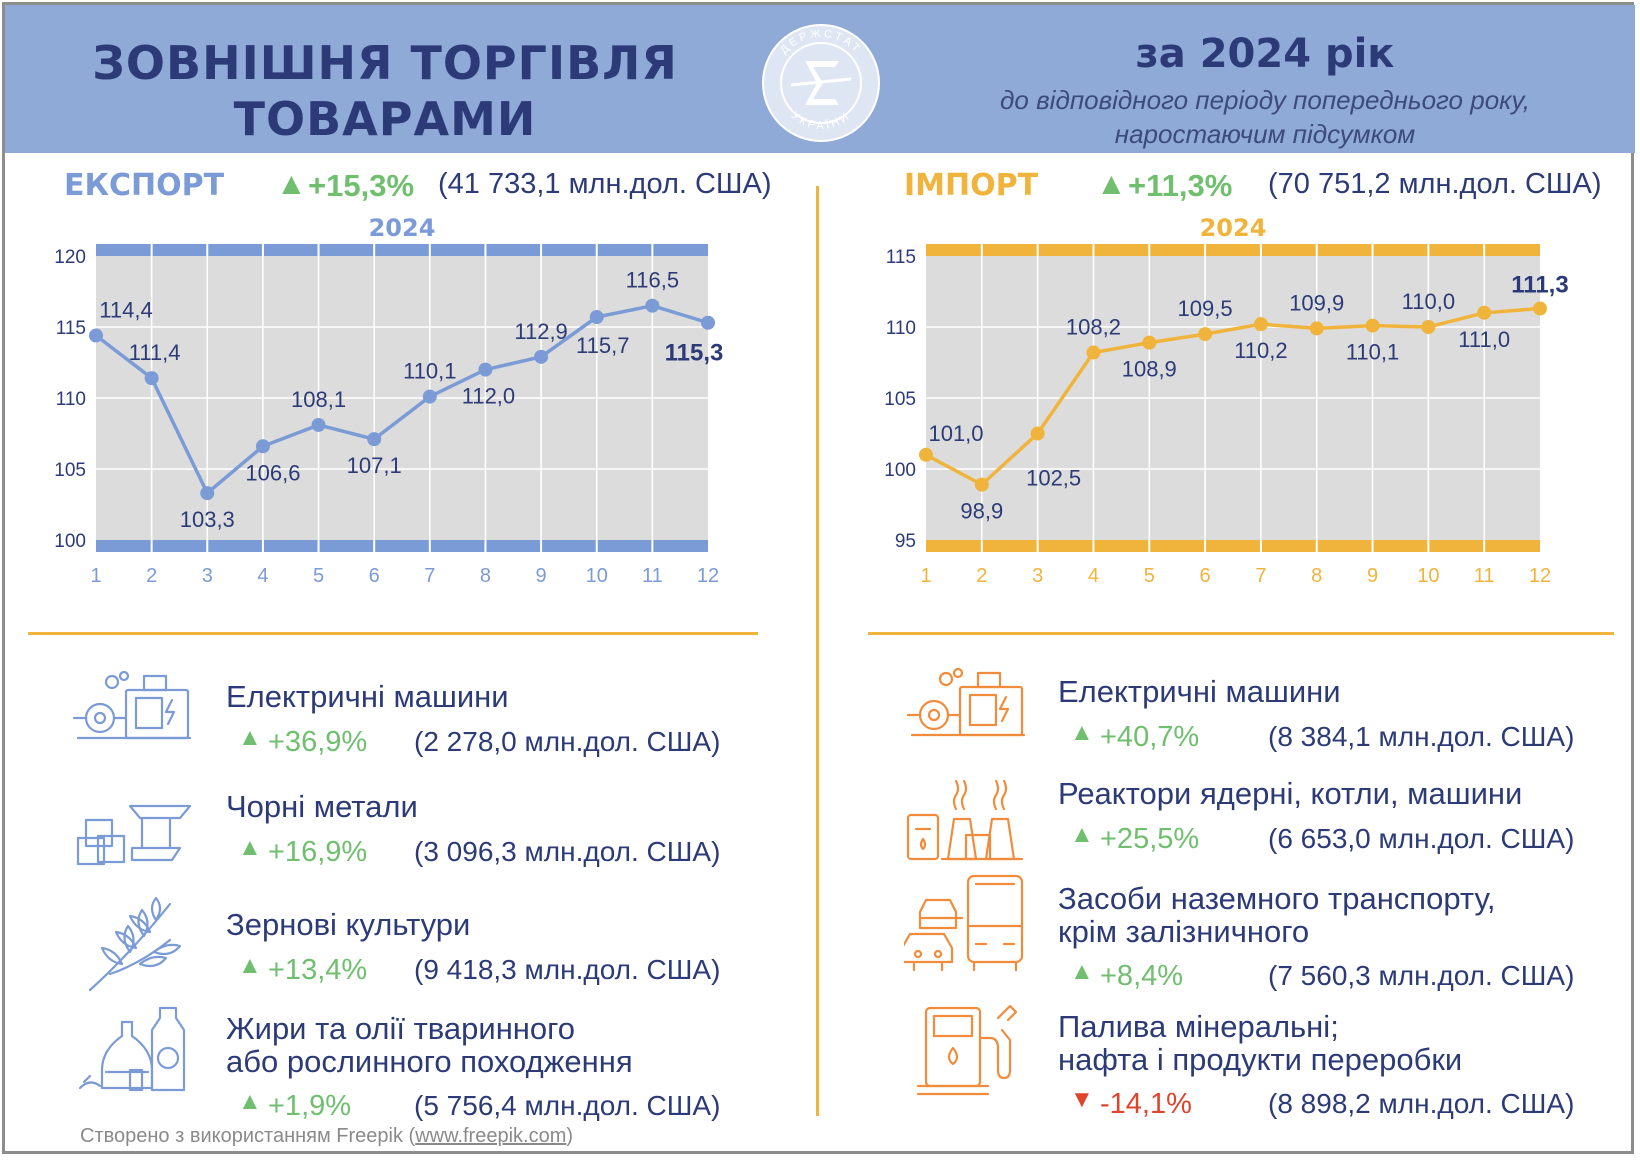  What do you see at coordinates (821, 83) in the screenshot?
I see `derzhstat-logo: ДЕРЖСТАТ УКРАЇНИ` at bounding box center [821, 83].